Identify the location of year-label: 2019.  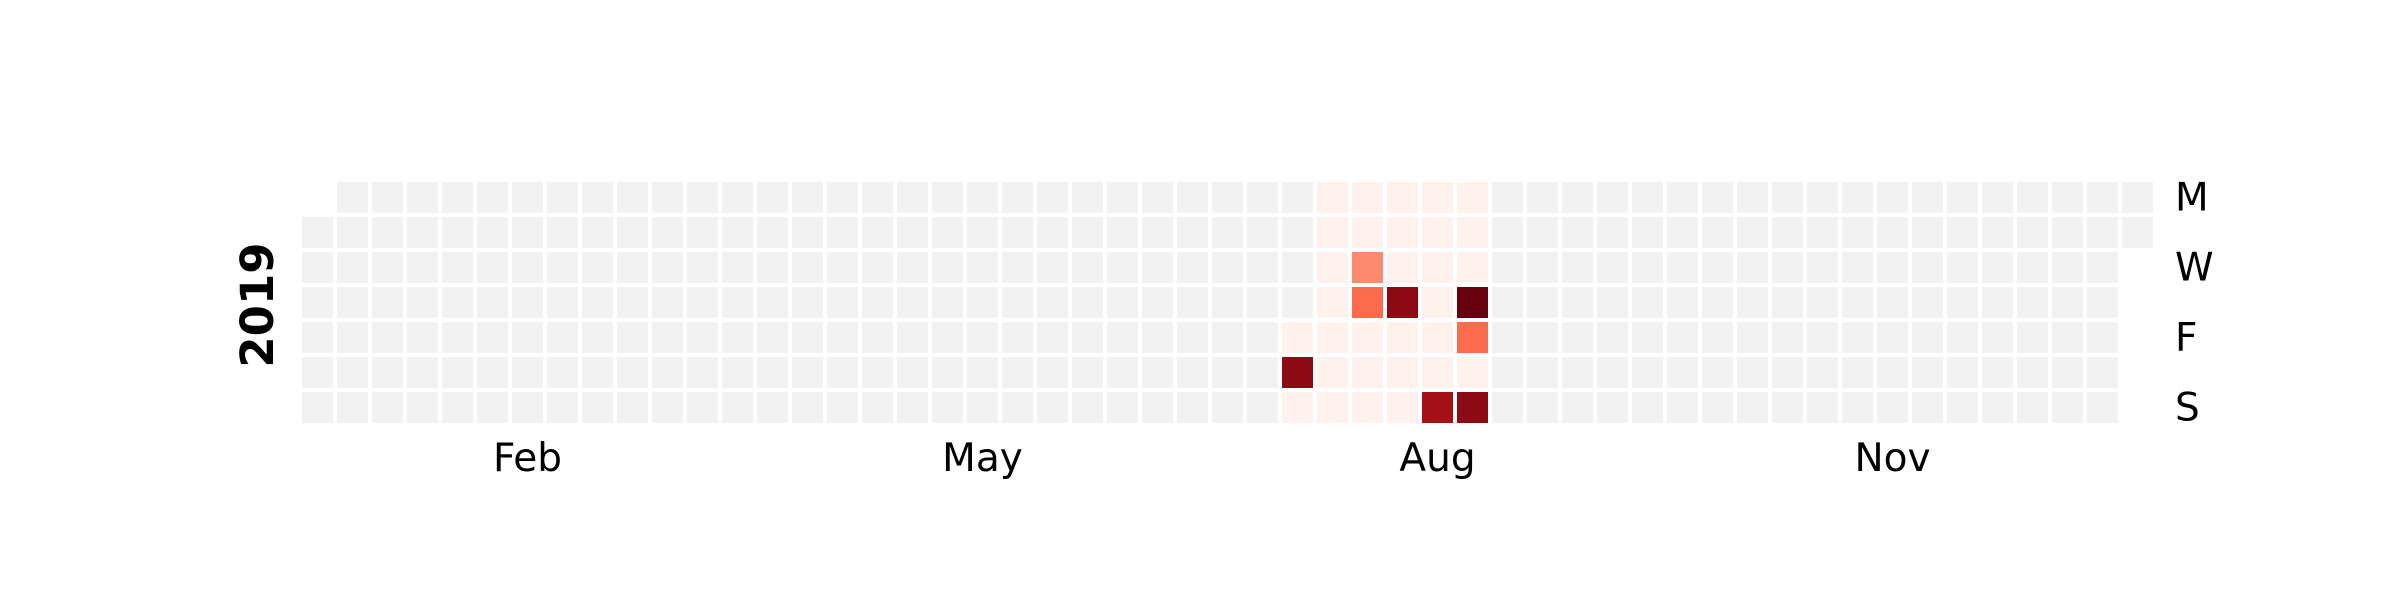
(257, 304).